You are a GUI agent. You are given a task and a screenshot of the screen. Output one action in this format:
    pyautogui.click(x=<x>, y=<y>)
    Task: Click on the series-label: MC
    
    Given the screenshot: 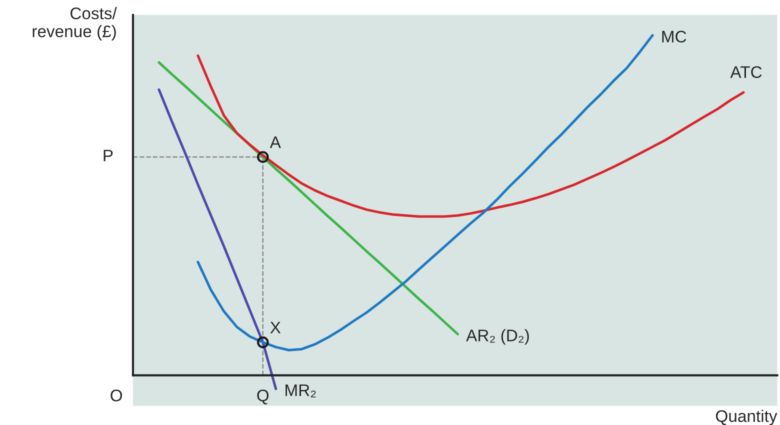 What is the action you would take?
    pyautogui.click(x=674, y=36)
    